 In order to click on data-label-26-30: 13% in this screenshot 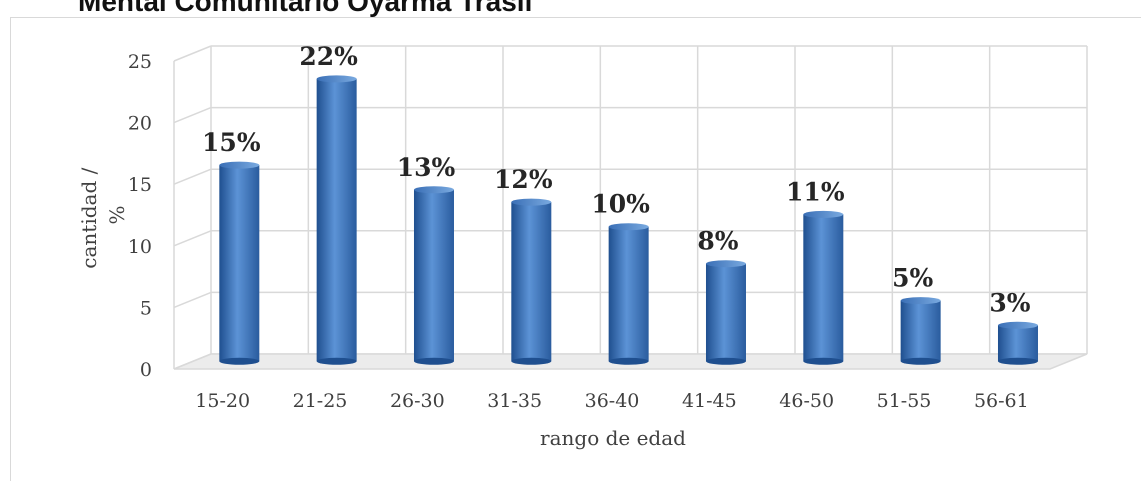, I will do `click(426, 167)`.